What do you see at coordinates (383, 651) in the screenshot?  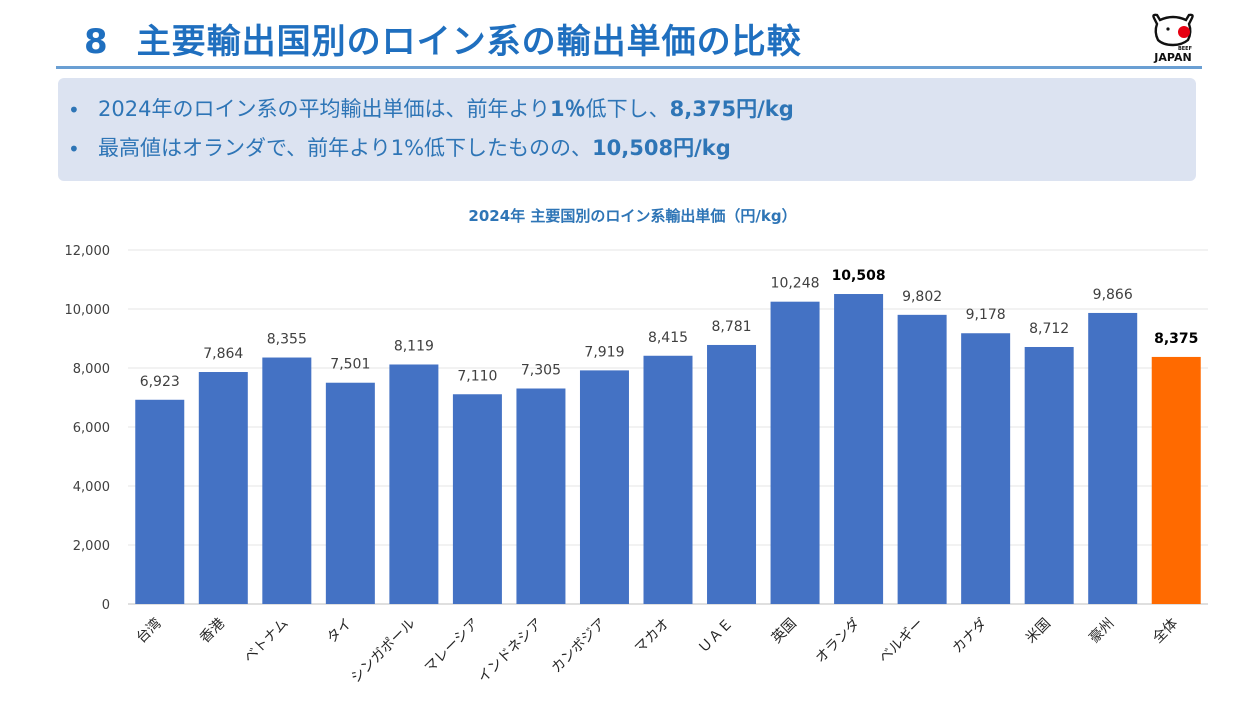 I see `x-tick-label: シンガポール` at bounding box center [383, 651].